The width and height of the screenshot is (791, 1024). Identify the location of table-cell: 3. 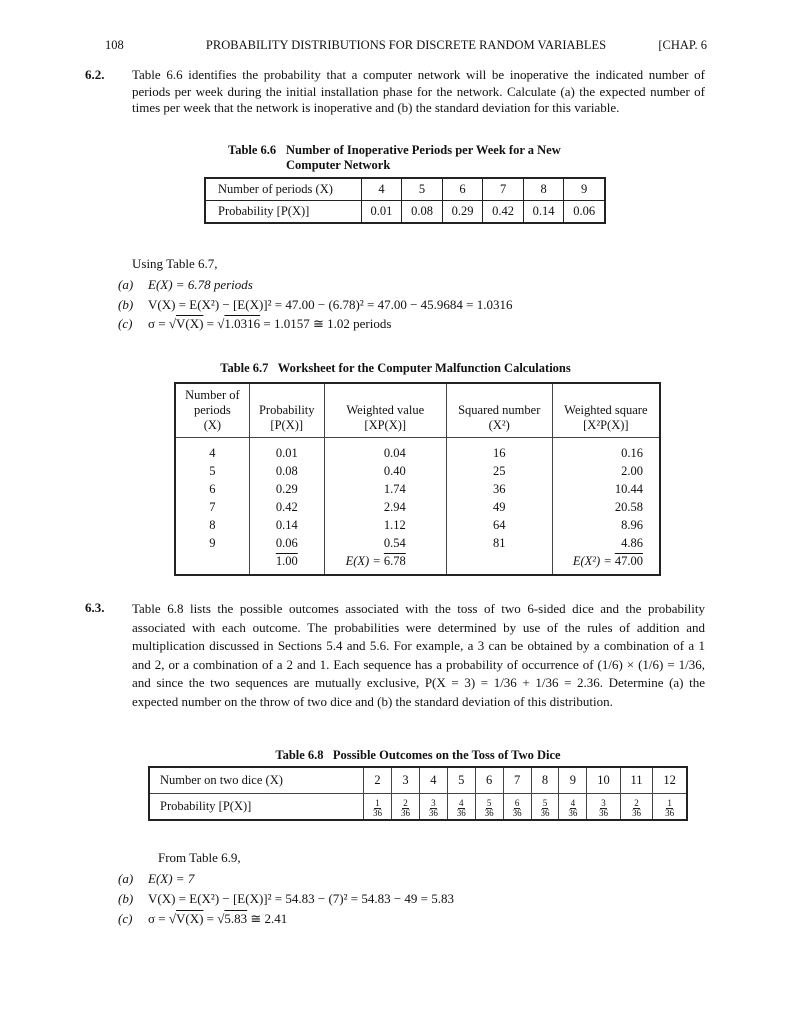
(405, 780).